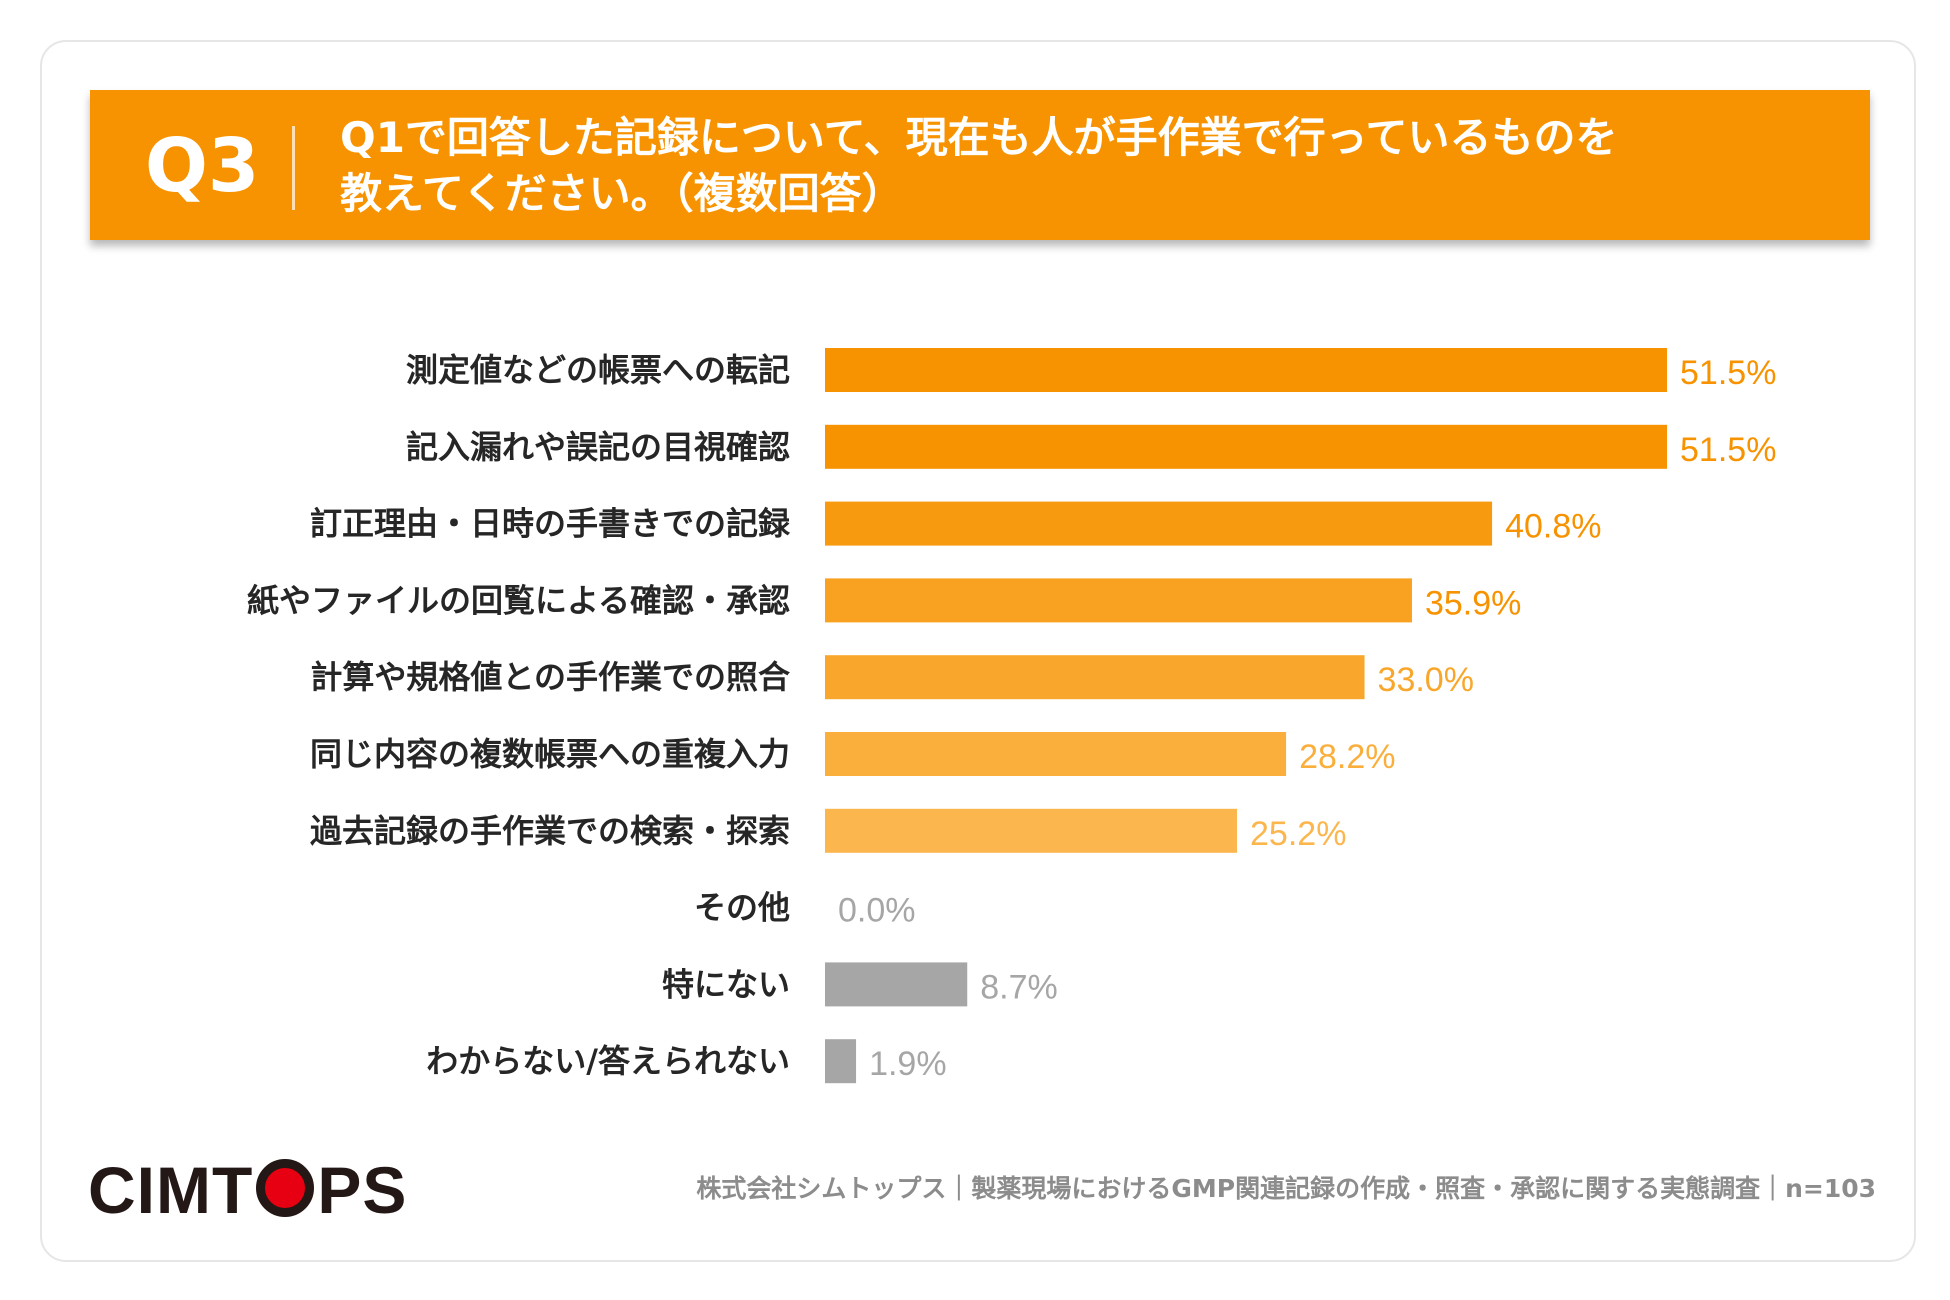  What do you see at coordinates (742, 908) in the screenshot?
I see `category-label: その他` at bounding box center [742, 908].